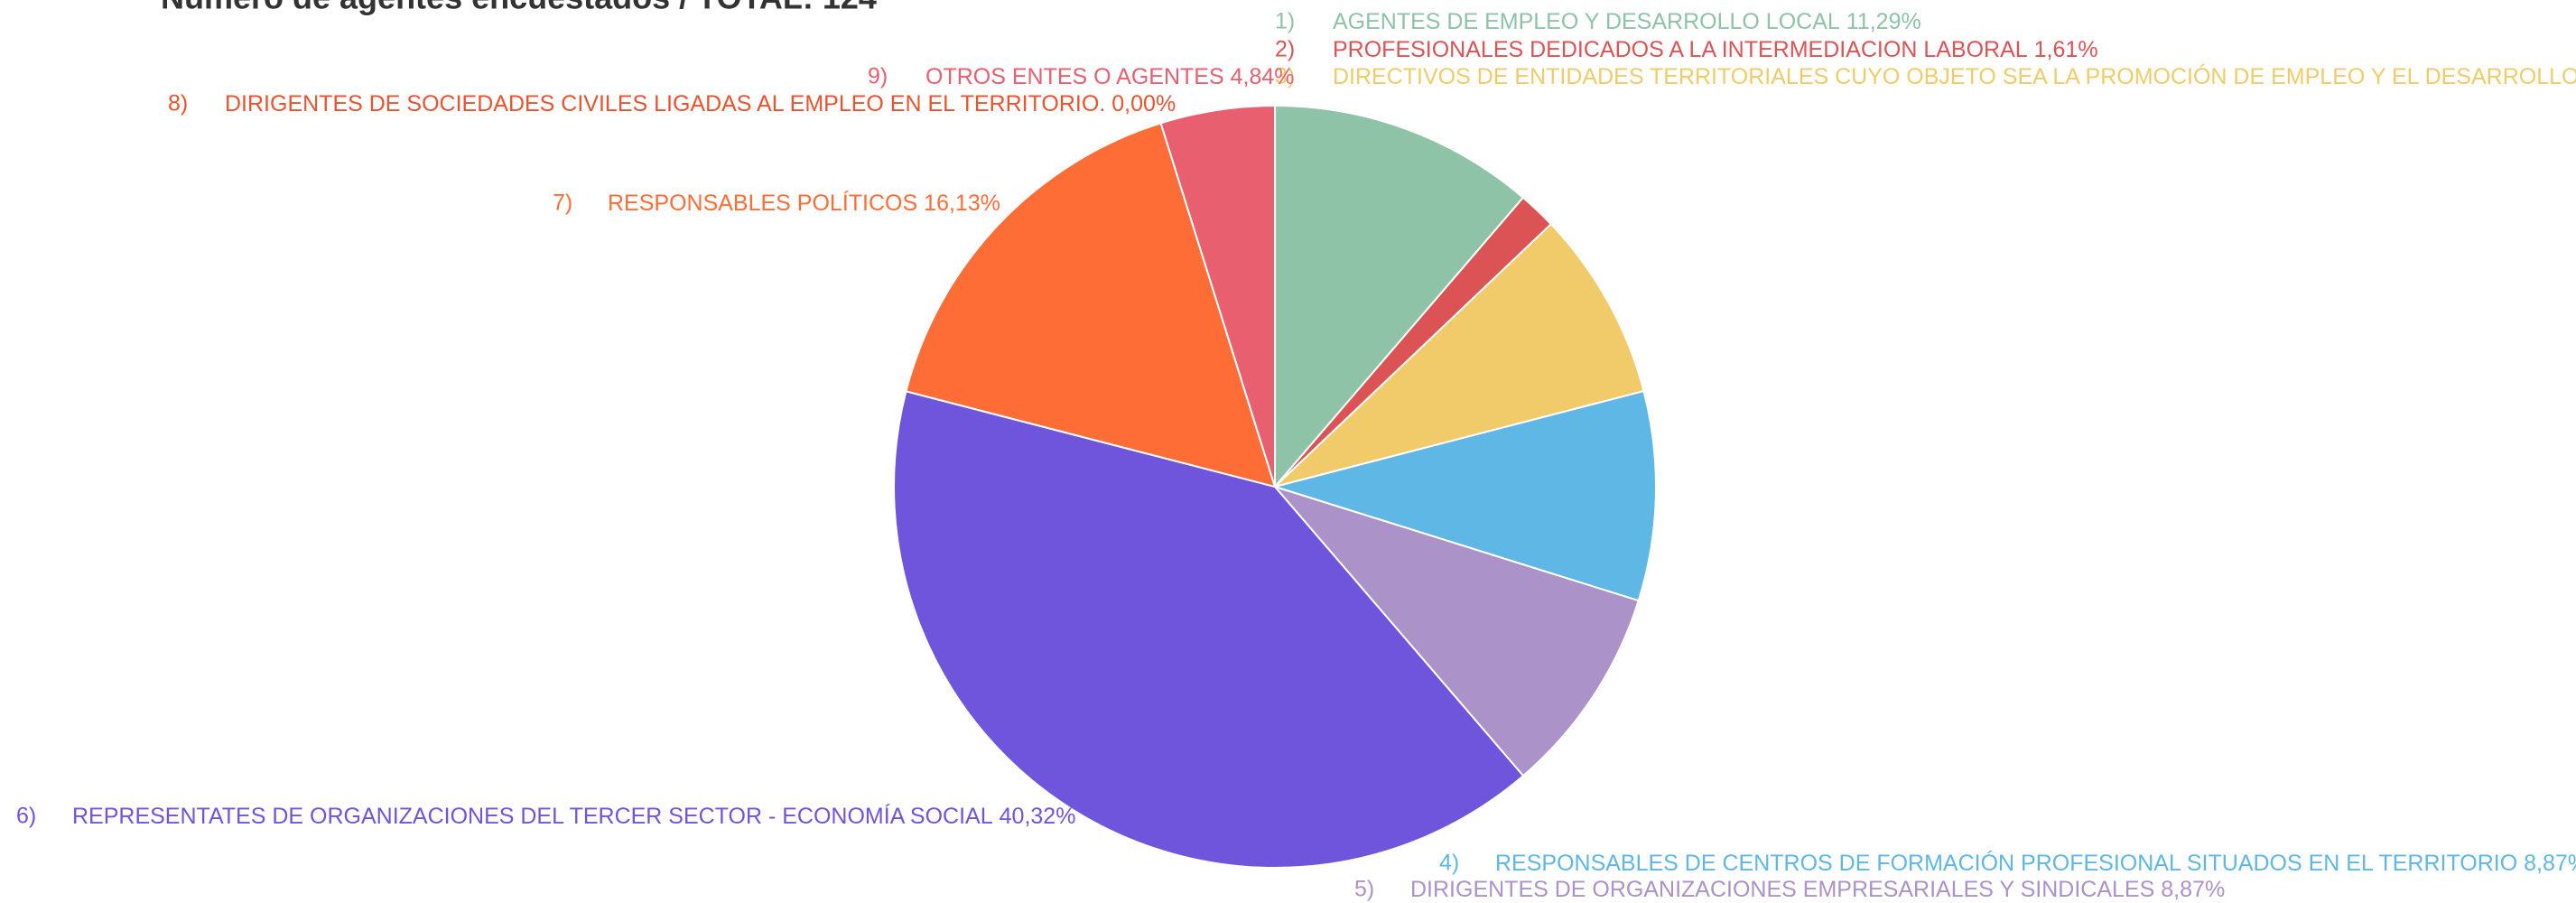  I want to click on slice-label: OTROS ENTES O AGENTES 4,84%, so click(1110, 76).